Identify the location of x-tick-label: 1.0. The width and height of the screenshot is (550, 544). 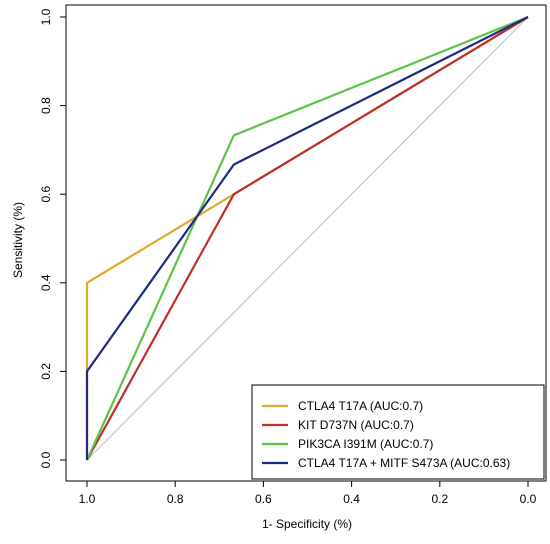
(87, 499).